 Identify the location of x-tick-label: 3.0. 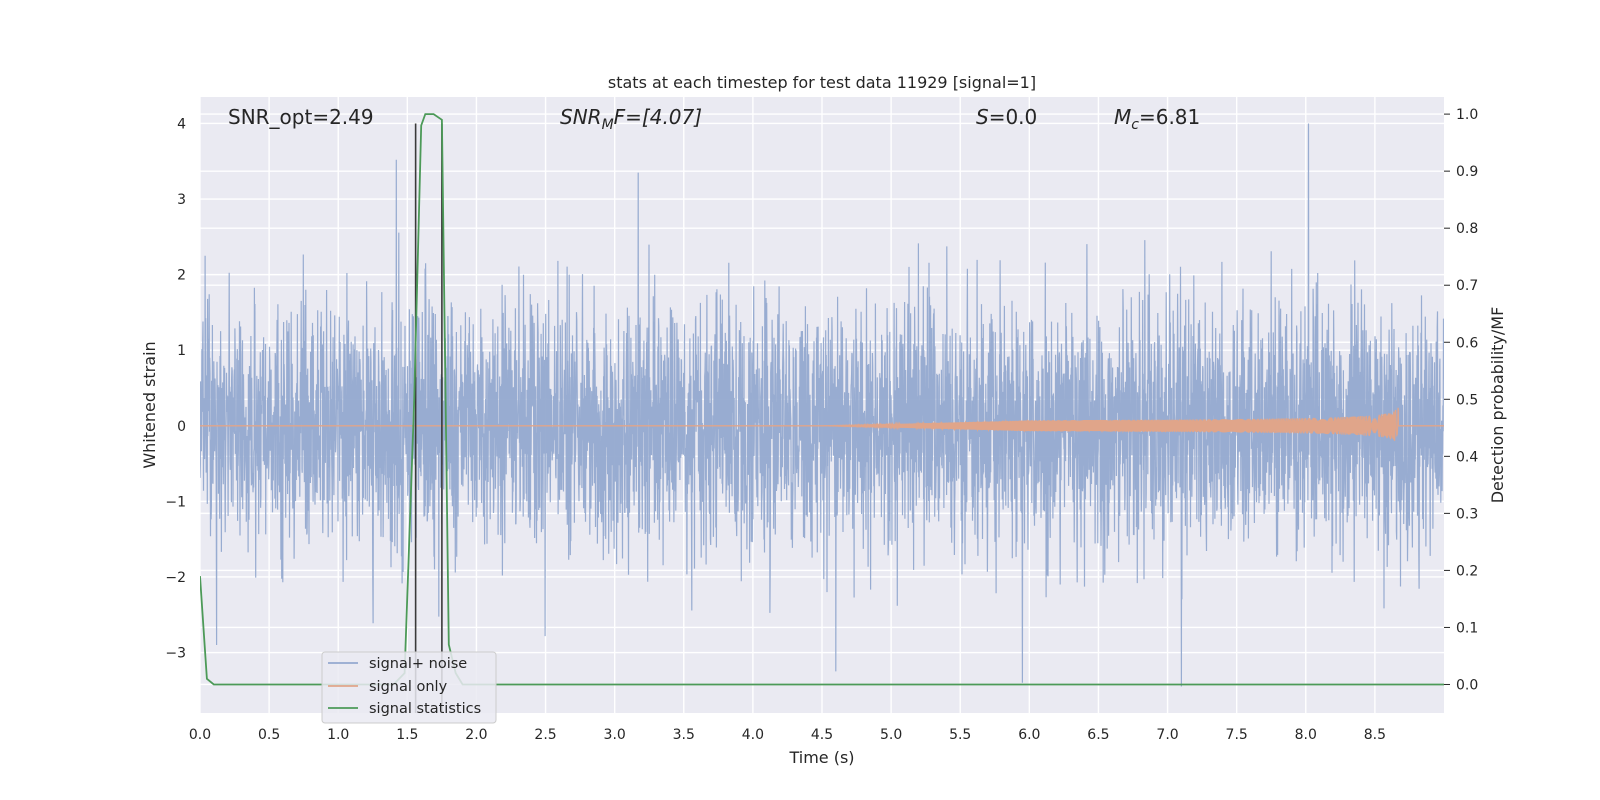
(615, 735).